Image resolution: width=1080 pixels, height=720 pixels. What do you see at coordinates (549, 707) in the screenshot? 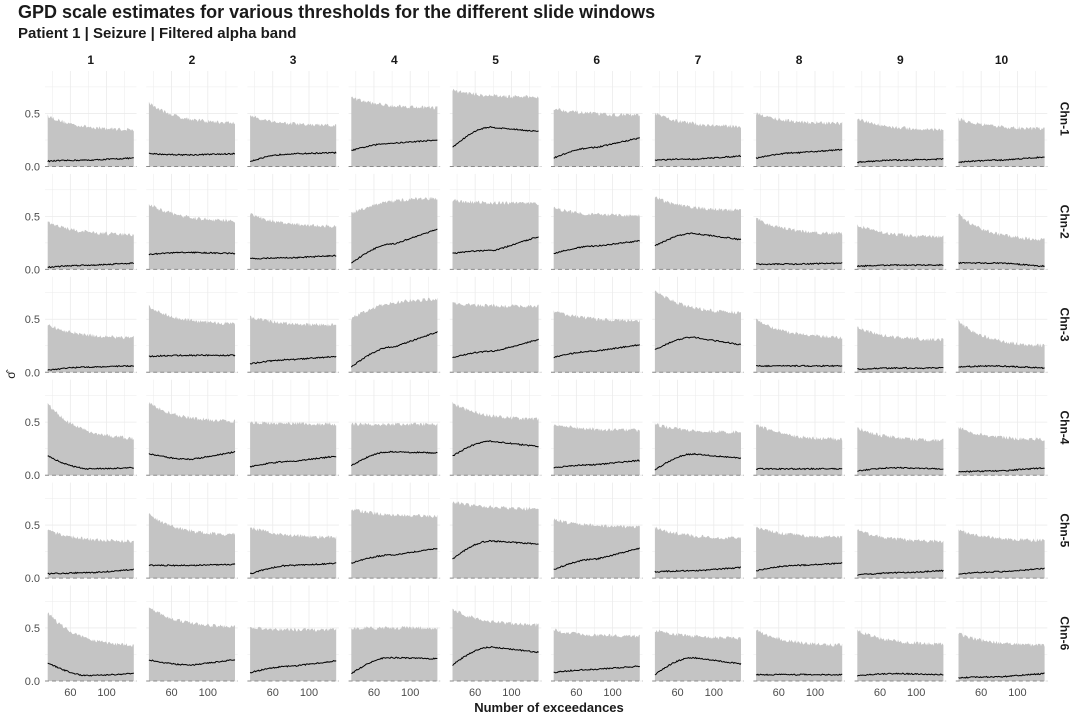
I see `x-axis-title: Number of exceedances` at bounding box center [549, 707].